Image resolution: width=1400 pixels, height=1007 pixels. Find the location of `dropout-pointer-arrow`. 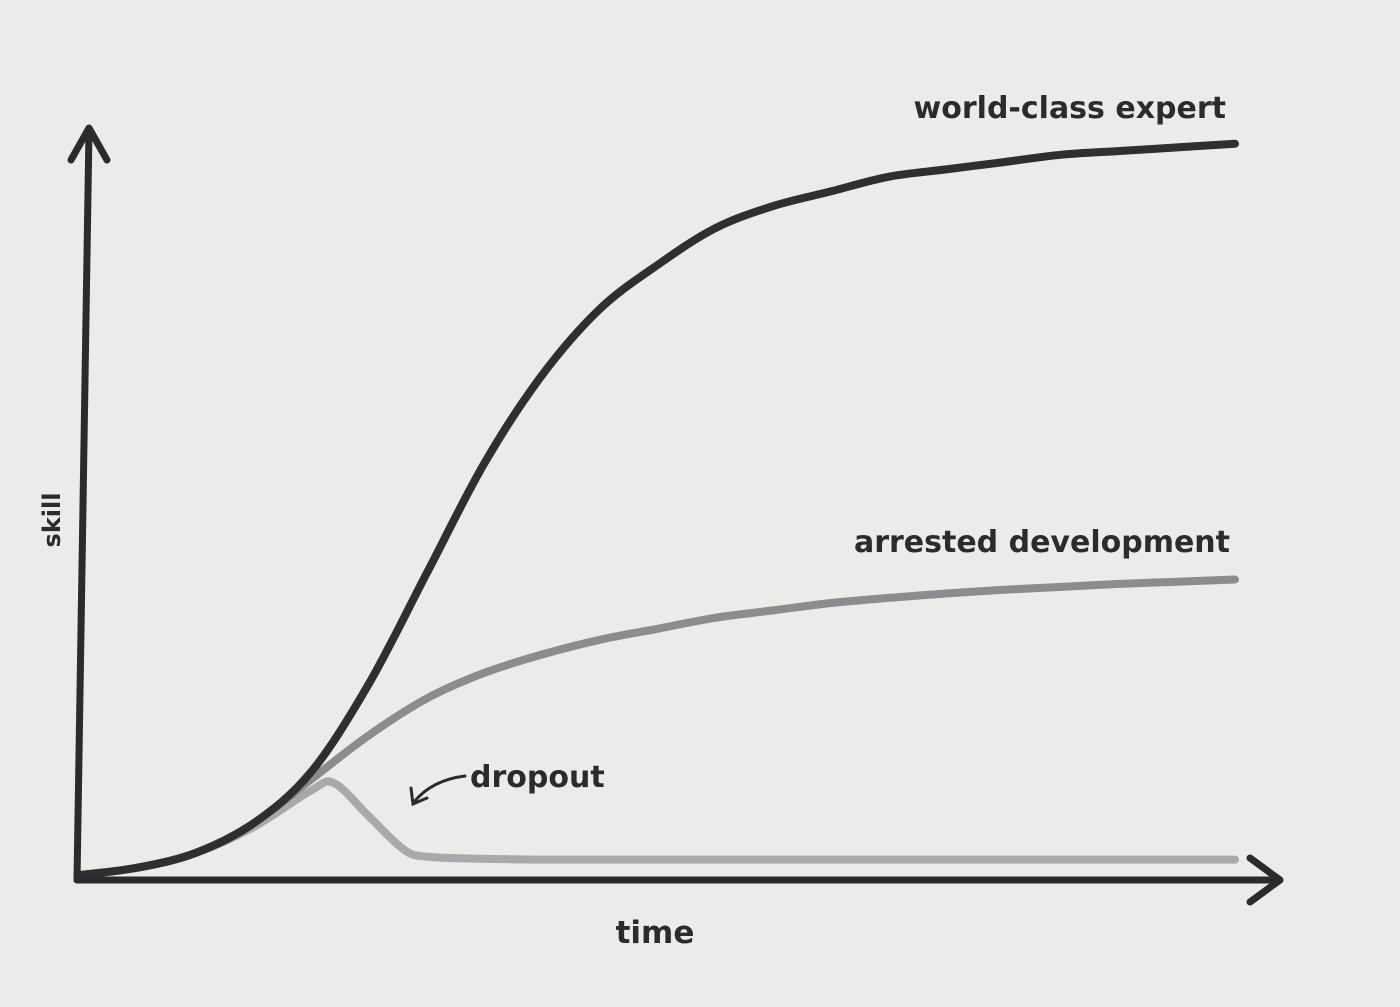

dropout-pointer-arrow is located at coordinates (438, 790).